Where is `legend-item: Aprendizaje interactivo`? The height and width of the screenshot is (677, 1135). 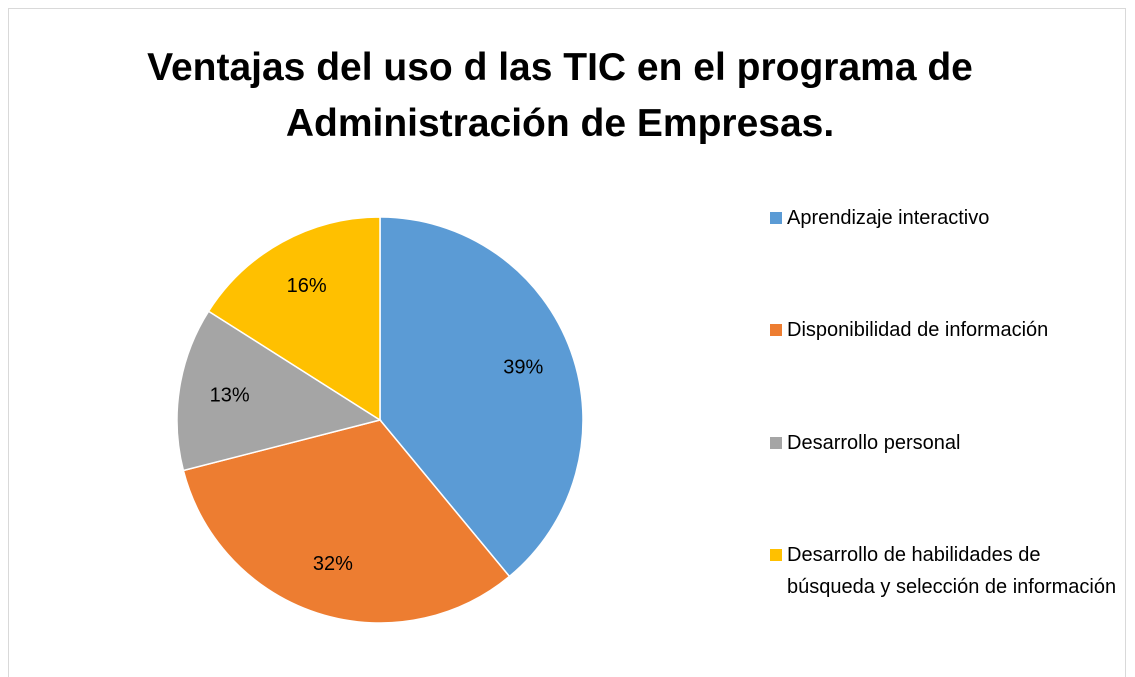
legend-item: Aprendizaje interactivo is located at coordinates (945, 218).